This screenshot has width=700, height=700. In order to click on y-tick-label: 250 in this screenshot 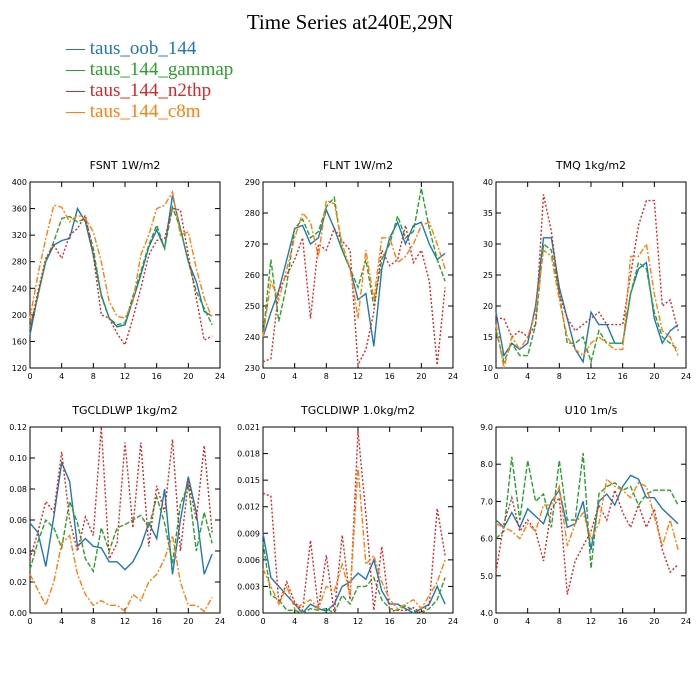, I will do `click(252, 306)`.